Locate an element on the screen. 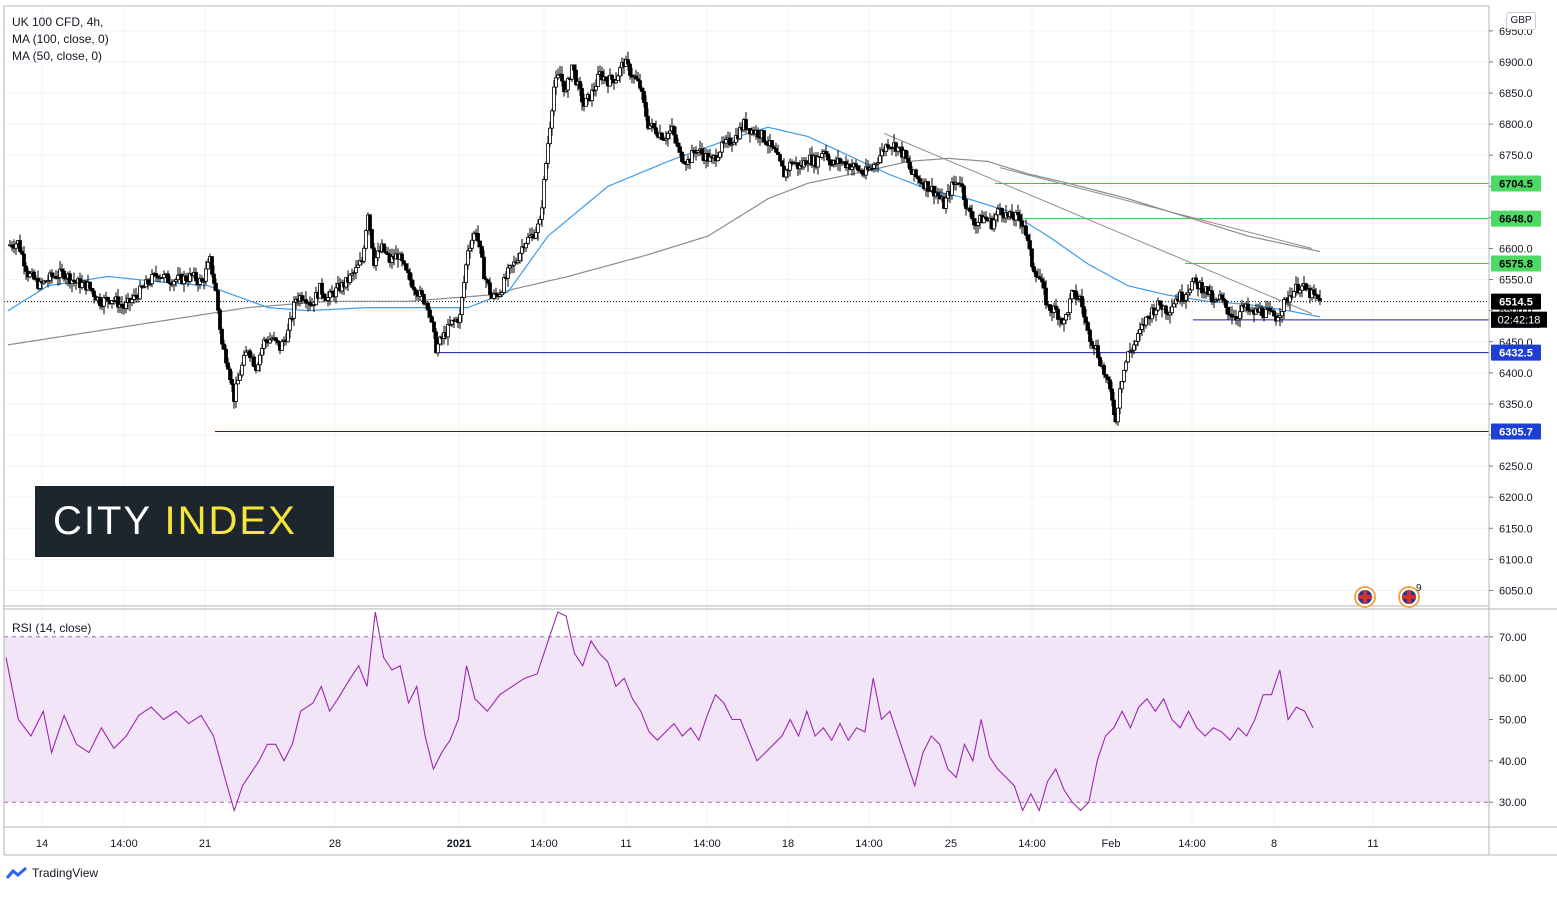 This screenshot has height=897, width=1557. currency-badge: GBP is located at coordinates (1521, 21).